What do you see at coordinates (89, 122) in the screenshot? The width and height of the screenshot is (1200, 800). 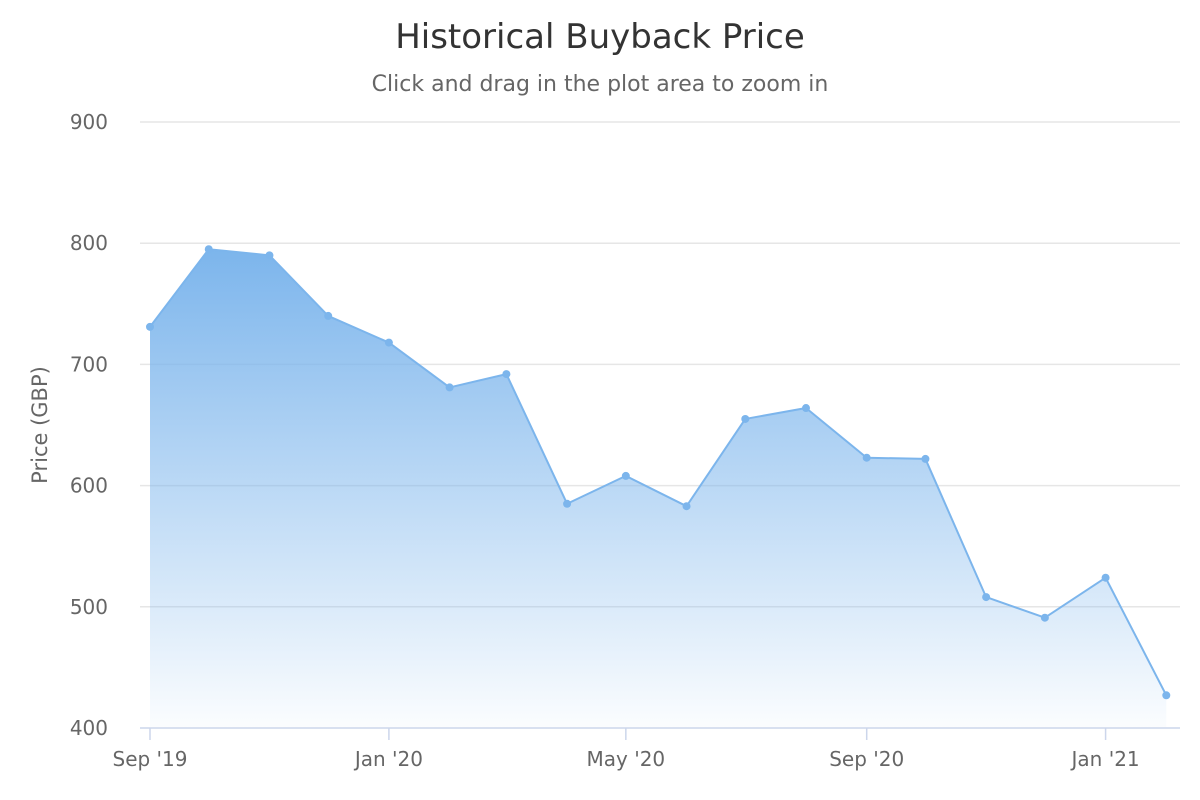 I see `y-tick-label: 900` at bounding box center [89, 122].